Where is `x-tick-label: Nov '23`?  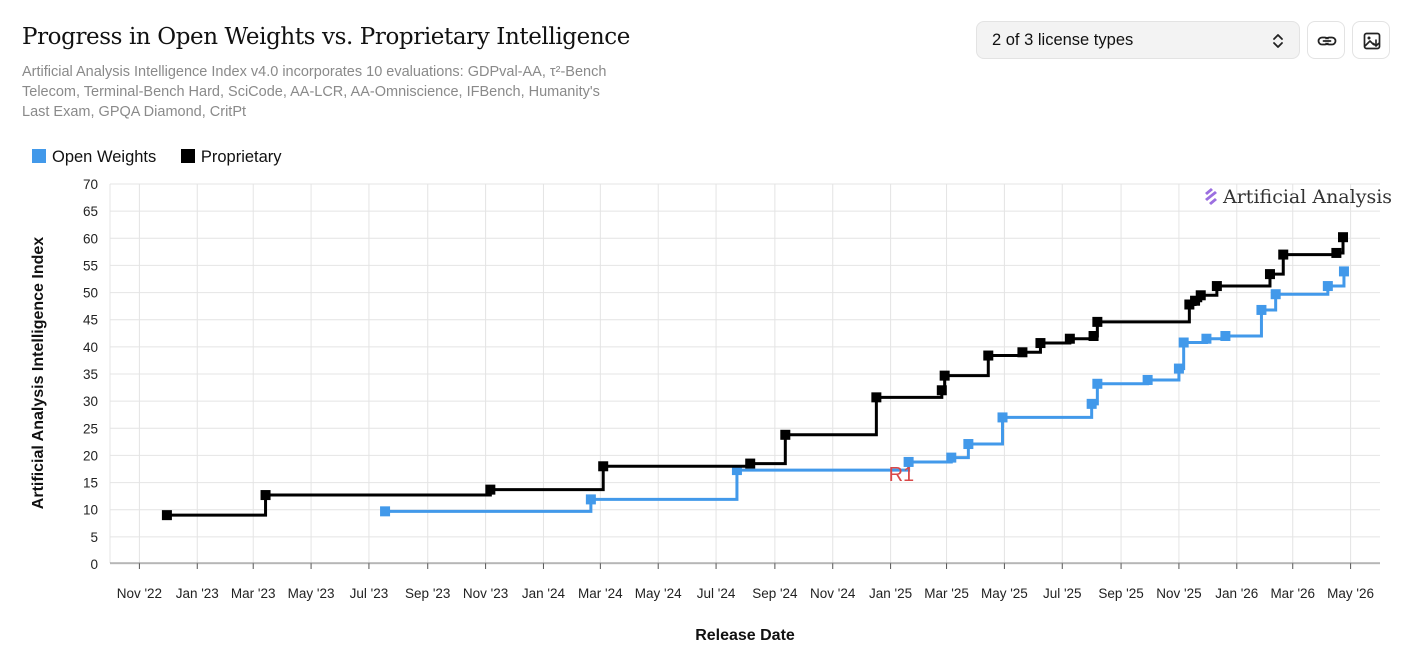 x-tick-label: Nov '23 is located at coordinates (485, 593).